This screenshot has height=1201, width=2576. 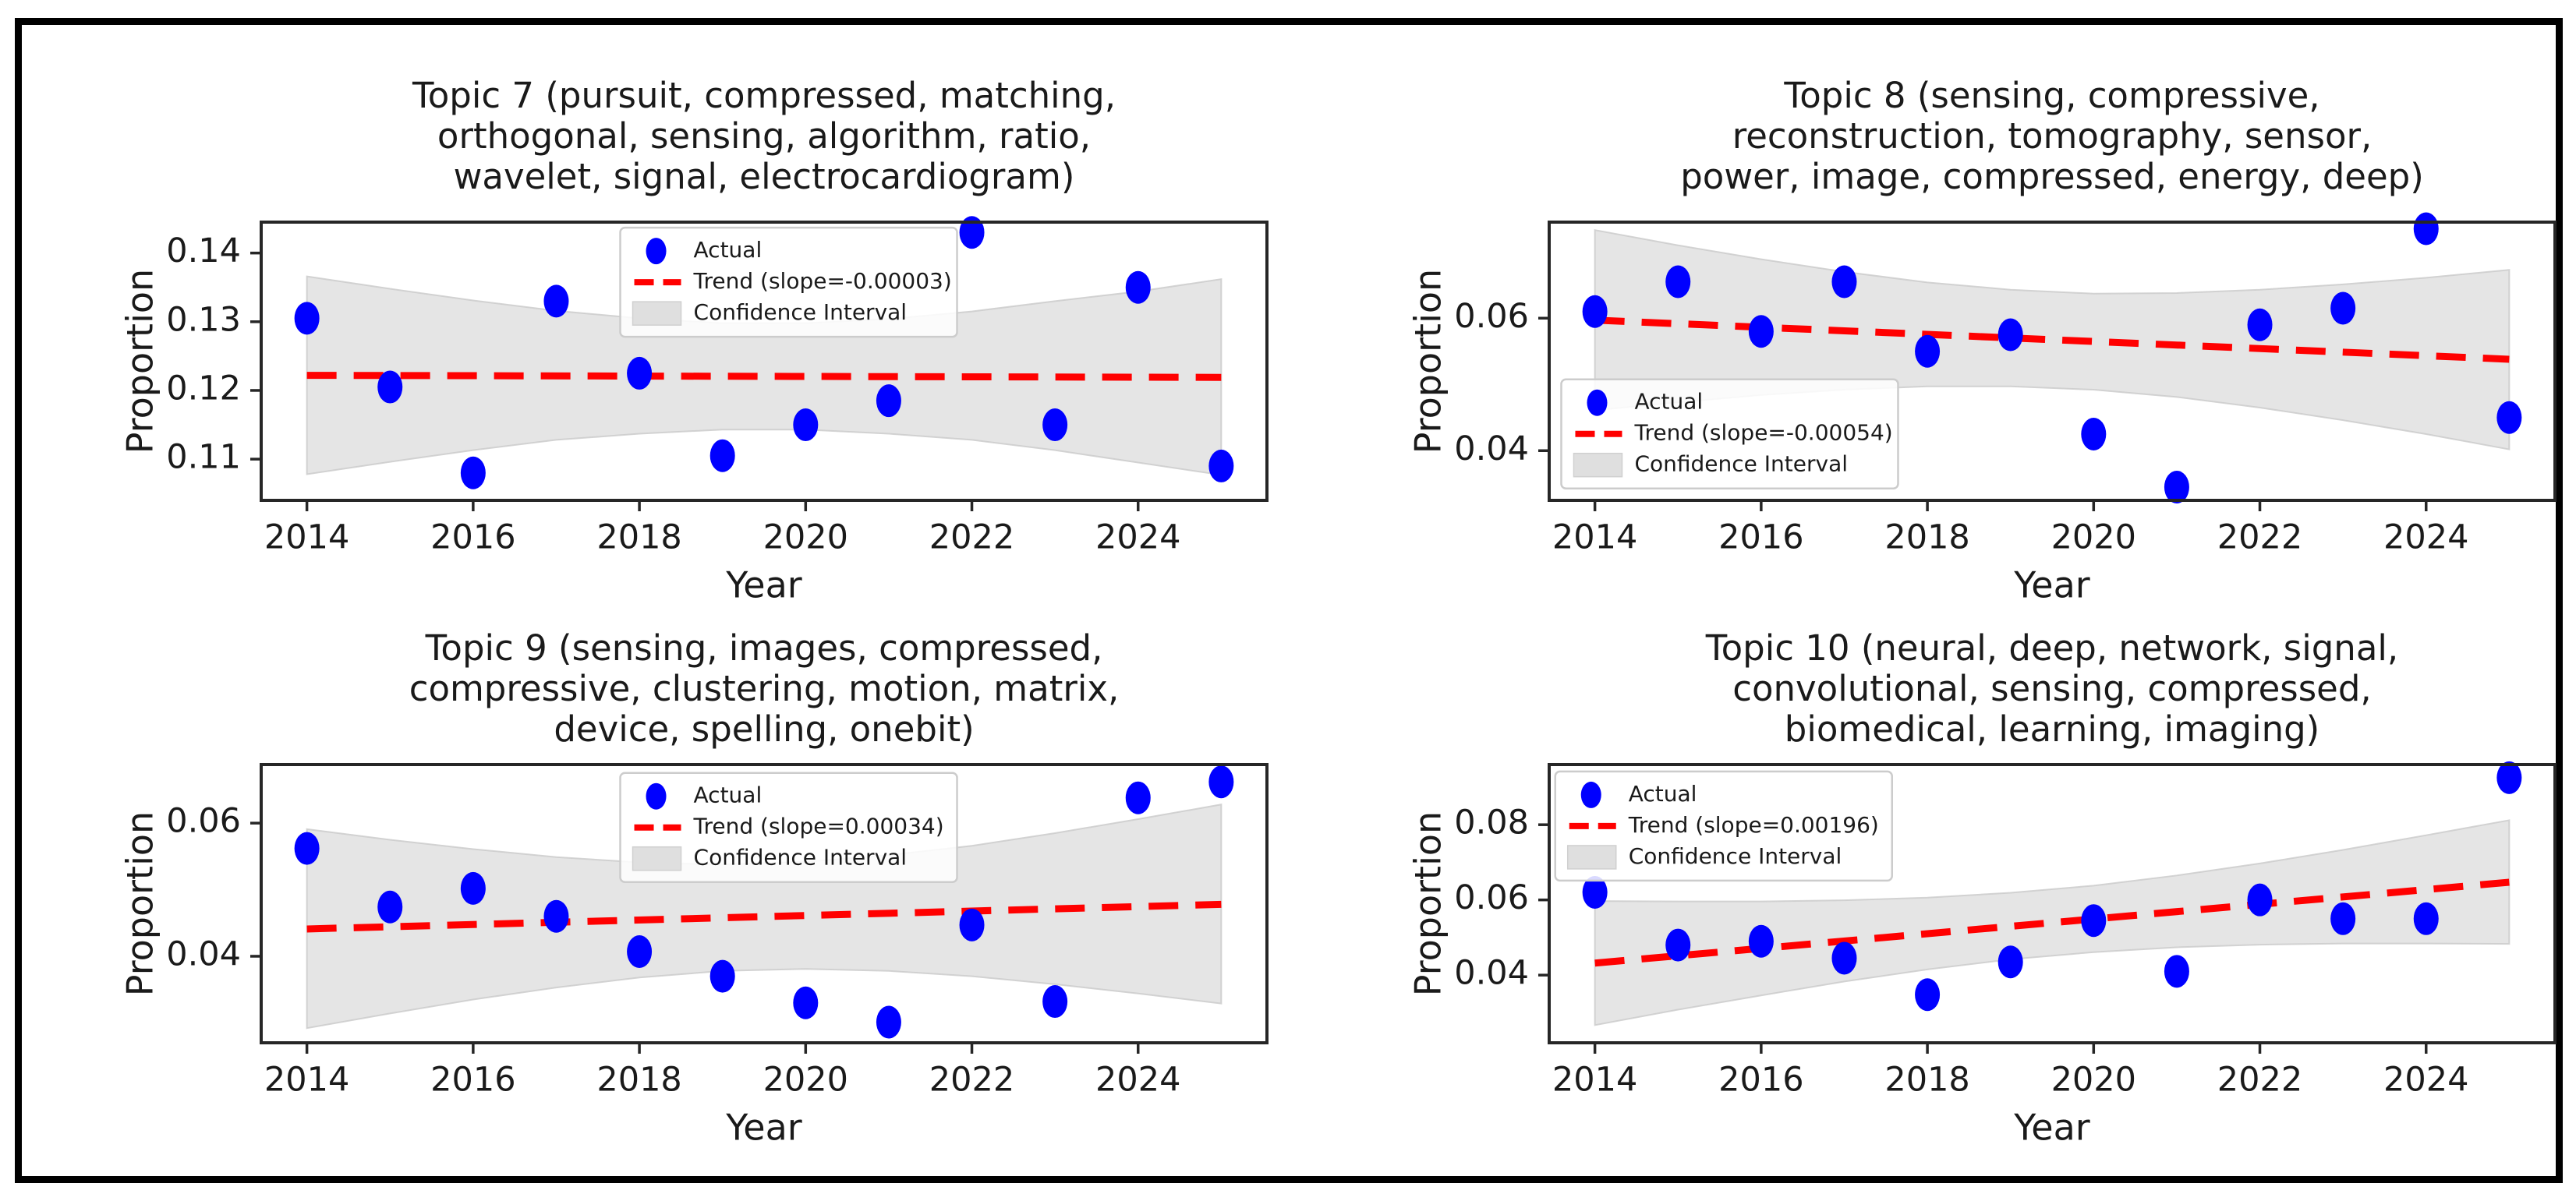 I want to click on chart-title-line: convolutional, sensing, compressed,, so click(x=2051, y=688).